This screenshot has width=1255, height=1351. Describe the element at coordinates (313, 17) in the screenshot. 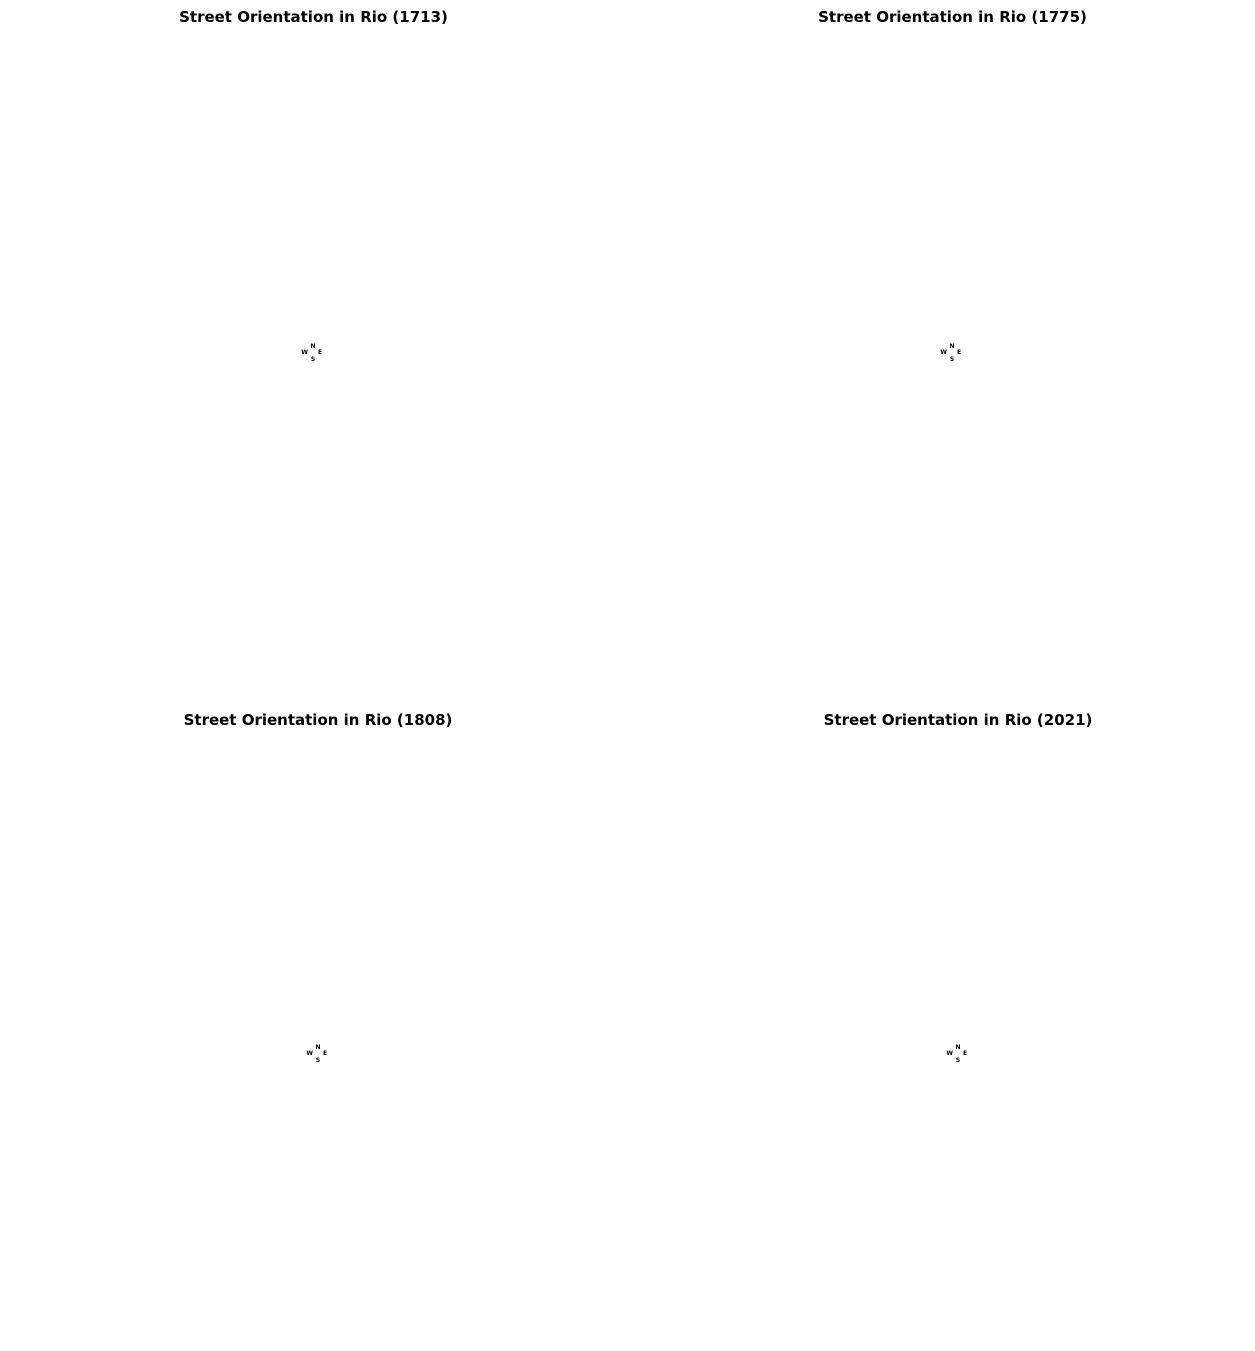

I see `chart-title-1713: Street Orientation in Rio (1713)` at that location.